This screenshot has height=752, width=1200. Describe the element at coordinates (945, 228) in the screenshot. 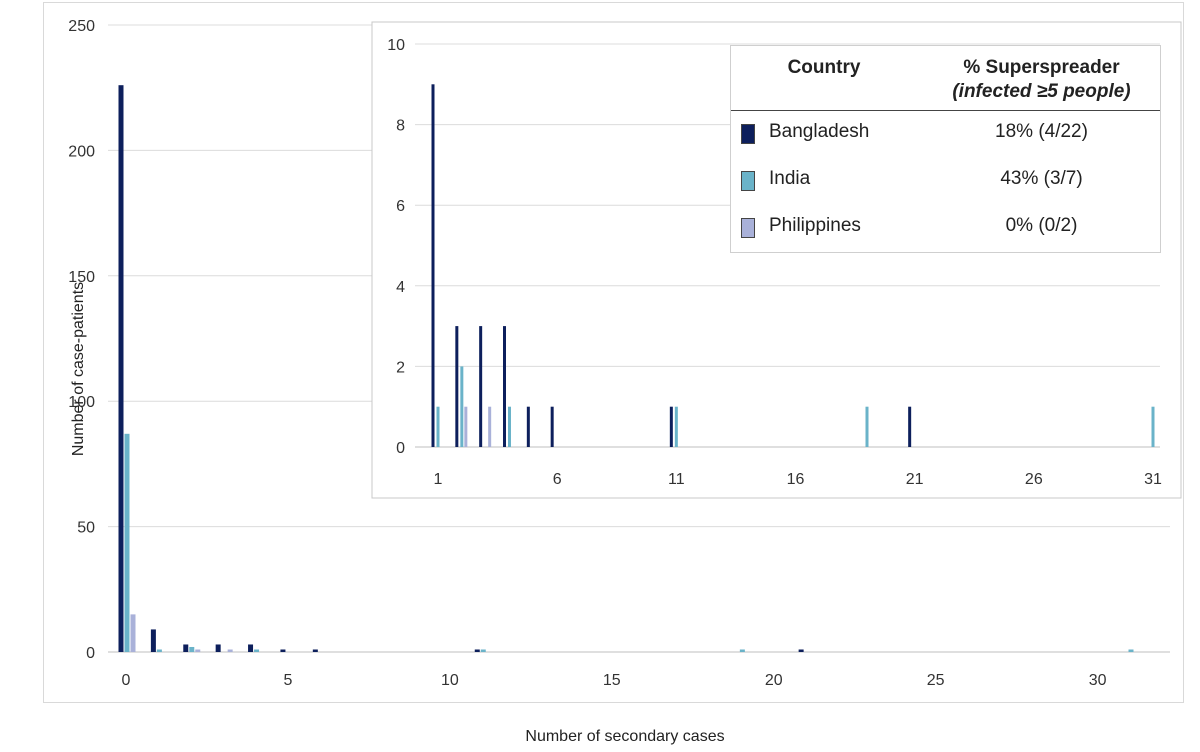

I see `legend-row: Philippines 0% (0/2)` at that location.